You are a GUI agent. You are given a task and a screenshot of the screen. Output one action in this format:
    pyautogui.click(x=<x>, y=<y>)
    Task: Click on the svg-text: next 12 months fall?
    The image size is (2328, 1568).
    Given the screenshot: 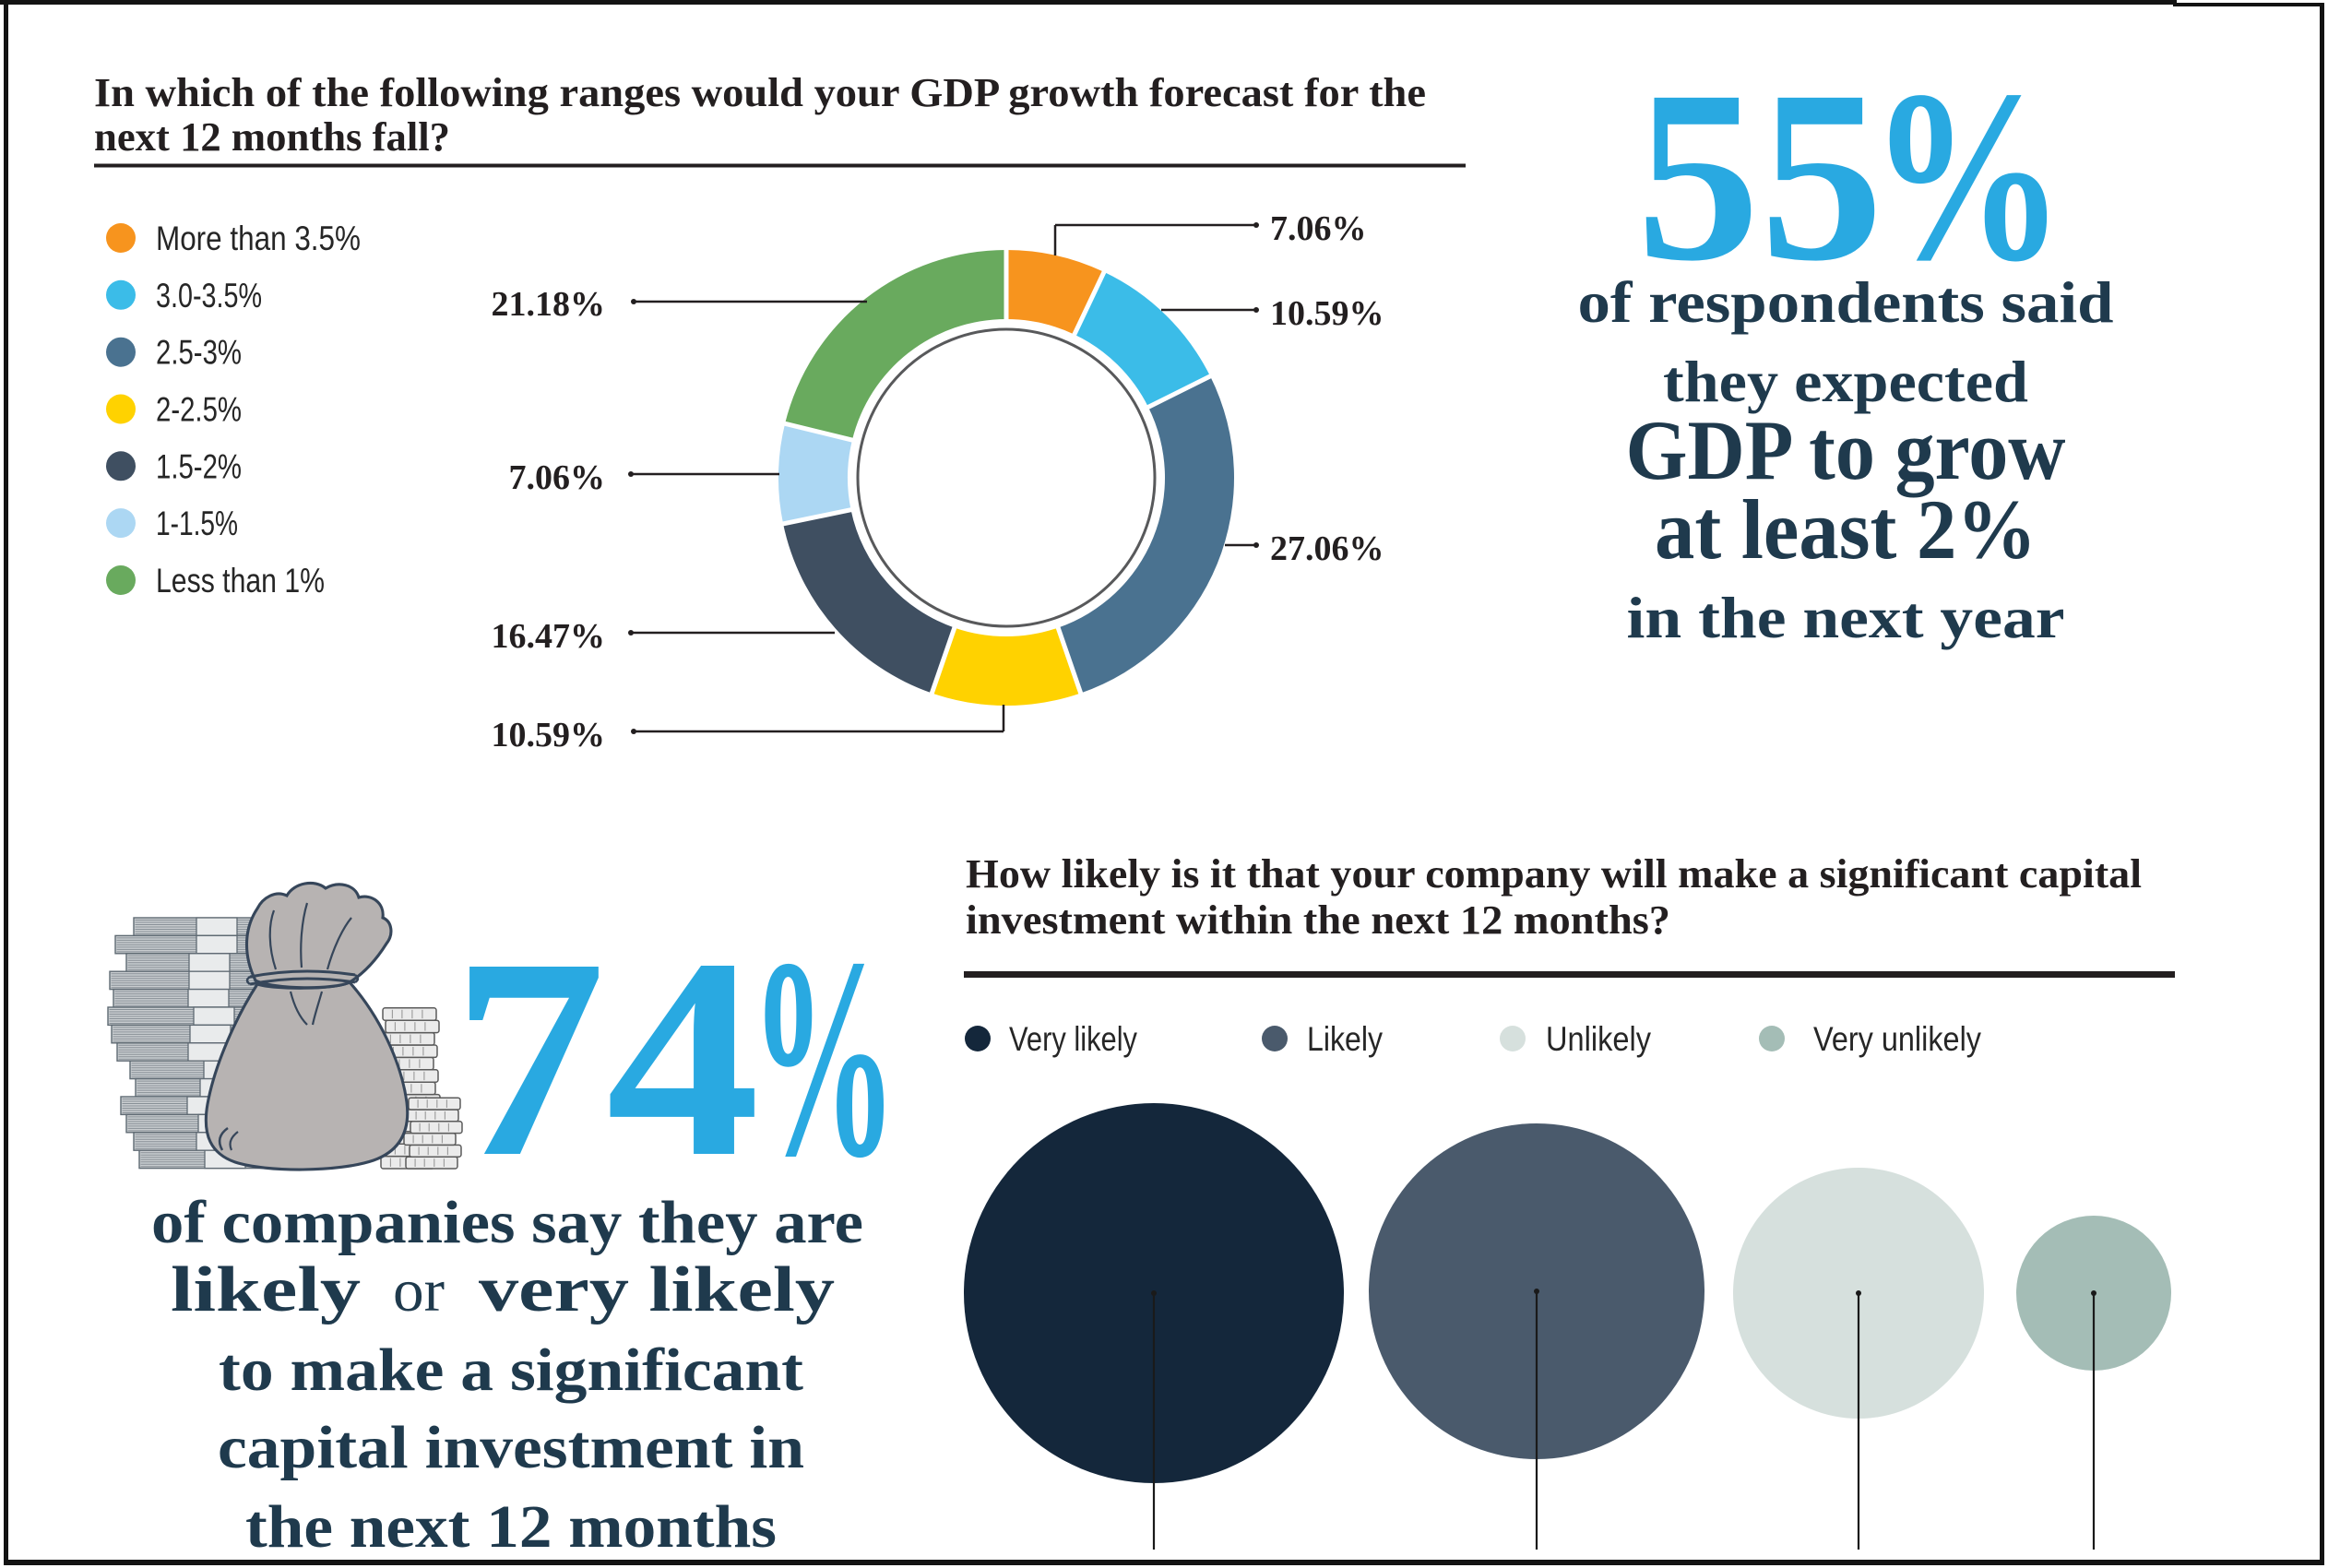 What is the action you would take?
    pyautogui.click(x=272, y=137)
    